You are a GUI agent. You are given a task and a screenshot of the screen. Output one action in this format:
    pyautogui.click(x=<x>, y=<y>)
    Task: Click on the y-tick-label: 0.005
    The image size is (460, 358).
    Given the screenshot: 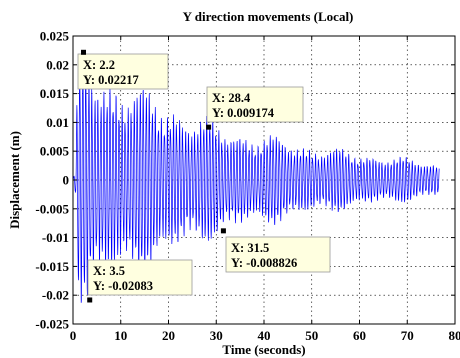 What is the action you would take?
    pyautogui.click(x=55, y=151)
    